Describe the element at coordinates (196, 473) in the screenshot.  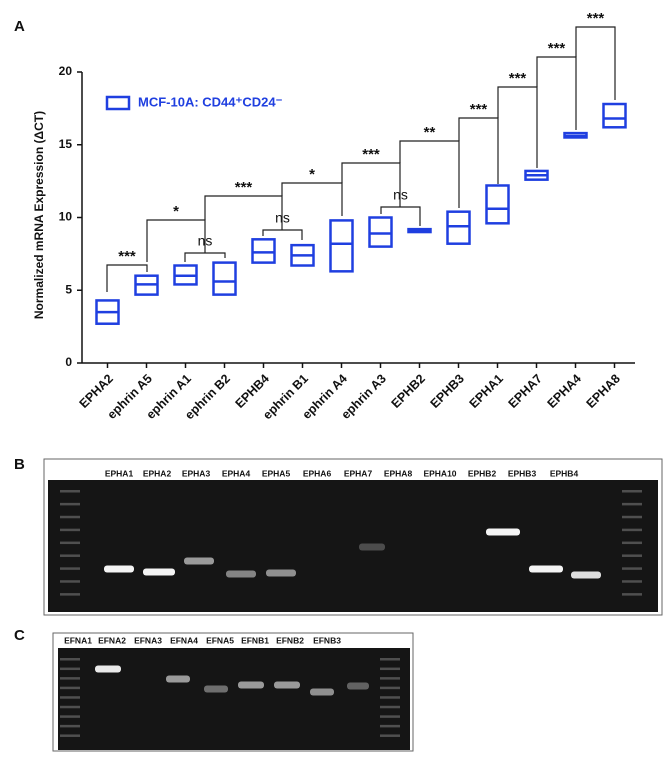
I see `lane-label: EPHA3` at that location.